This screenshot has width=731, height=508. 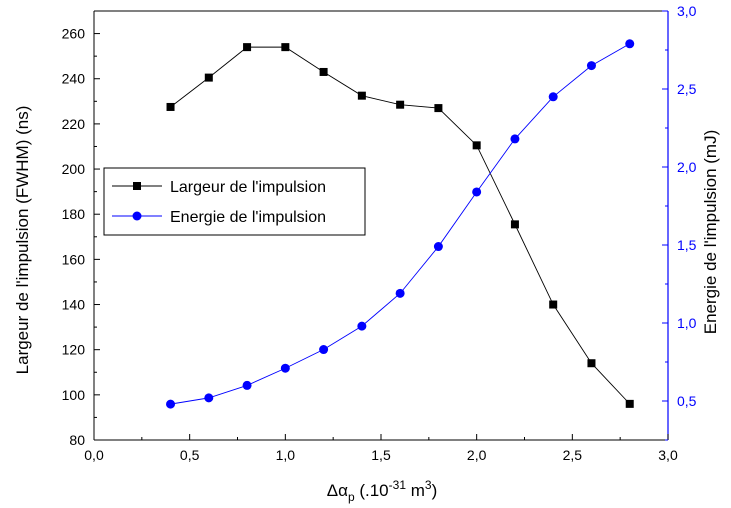 I want to click on y-left-tick-label: 220, so click(x=74, y=124).